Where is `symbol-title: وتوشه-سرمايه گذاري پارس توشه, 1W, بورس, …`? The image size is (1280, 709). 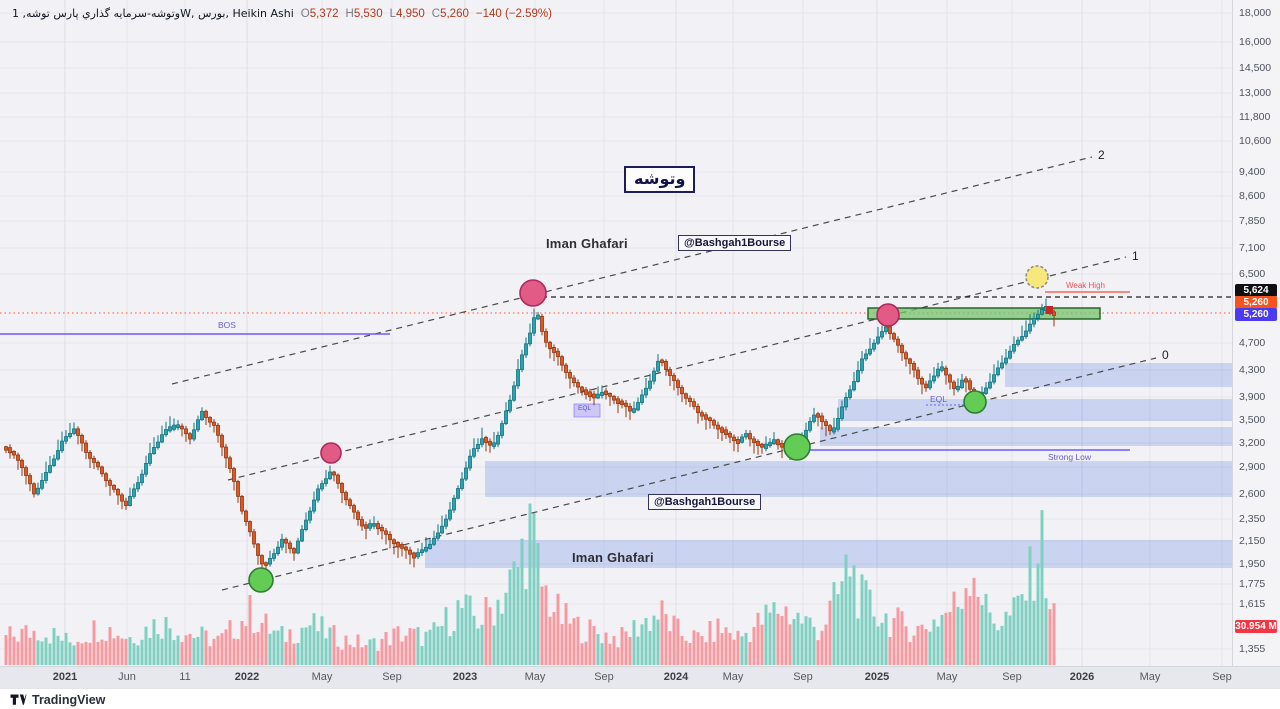 symbol-title: وتوشه-سرمايه گذاري پارس توشه, 1W, بورس, … is located at coordinates (153, 13).